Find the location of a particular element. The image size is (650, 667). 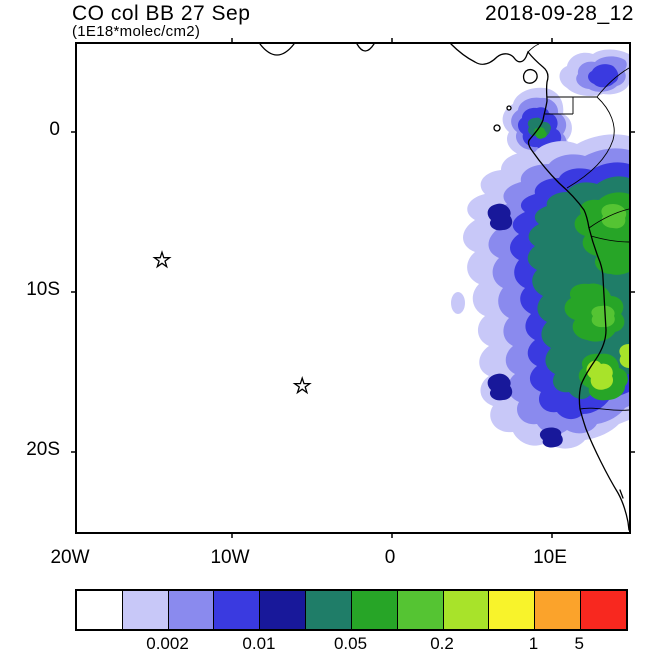

colorbar-label: 0.01 is located at coordinates (259, 643).